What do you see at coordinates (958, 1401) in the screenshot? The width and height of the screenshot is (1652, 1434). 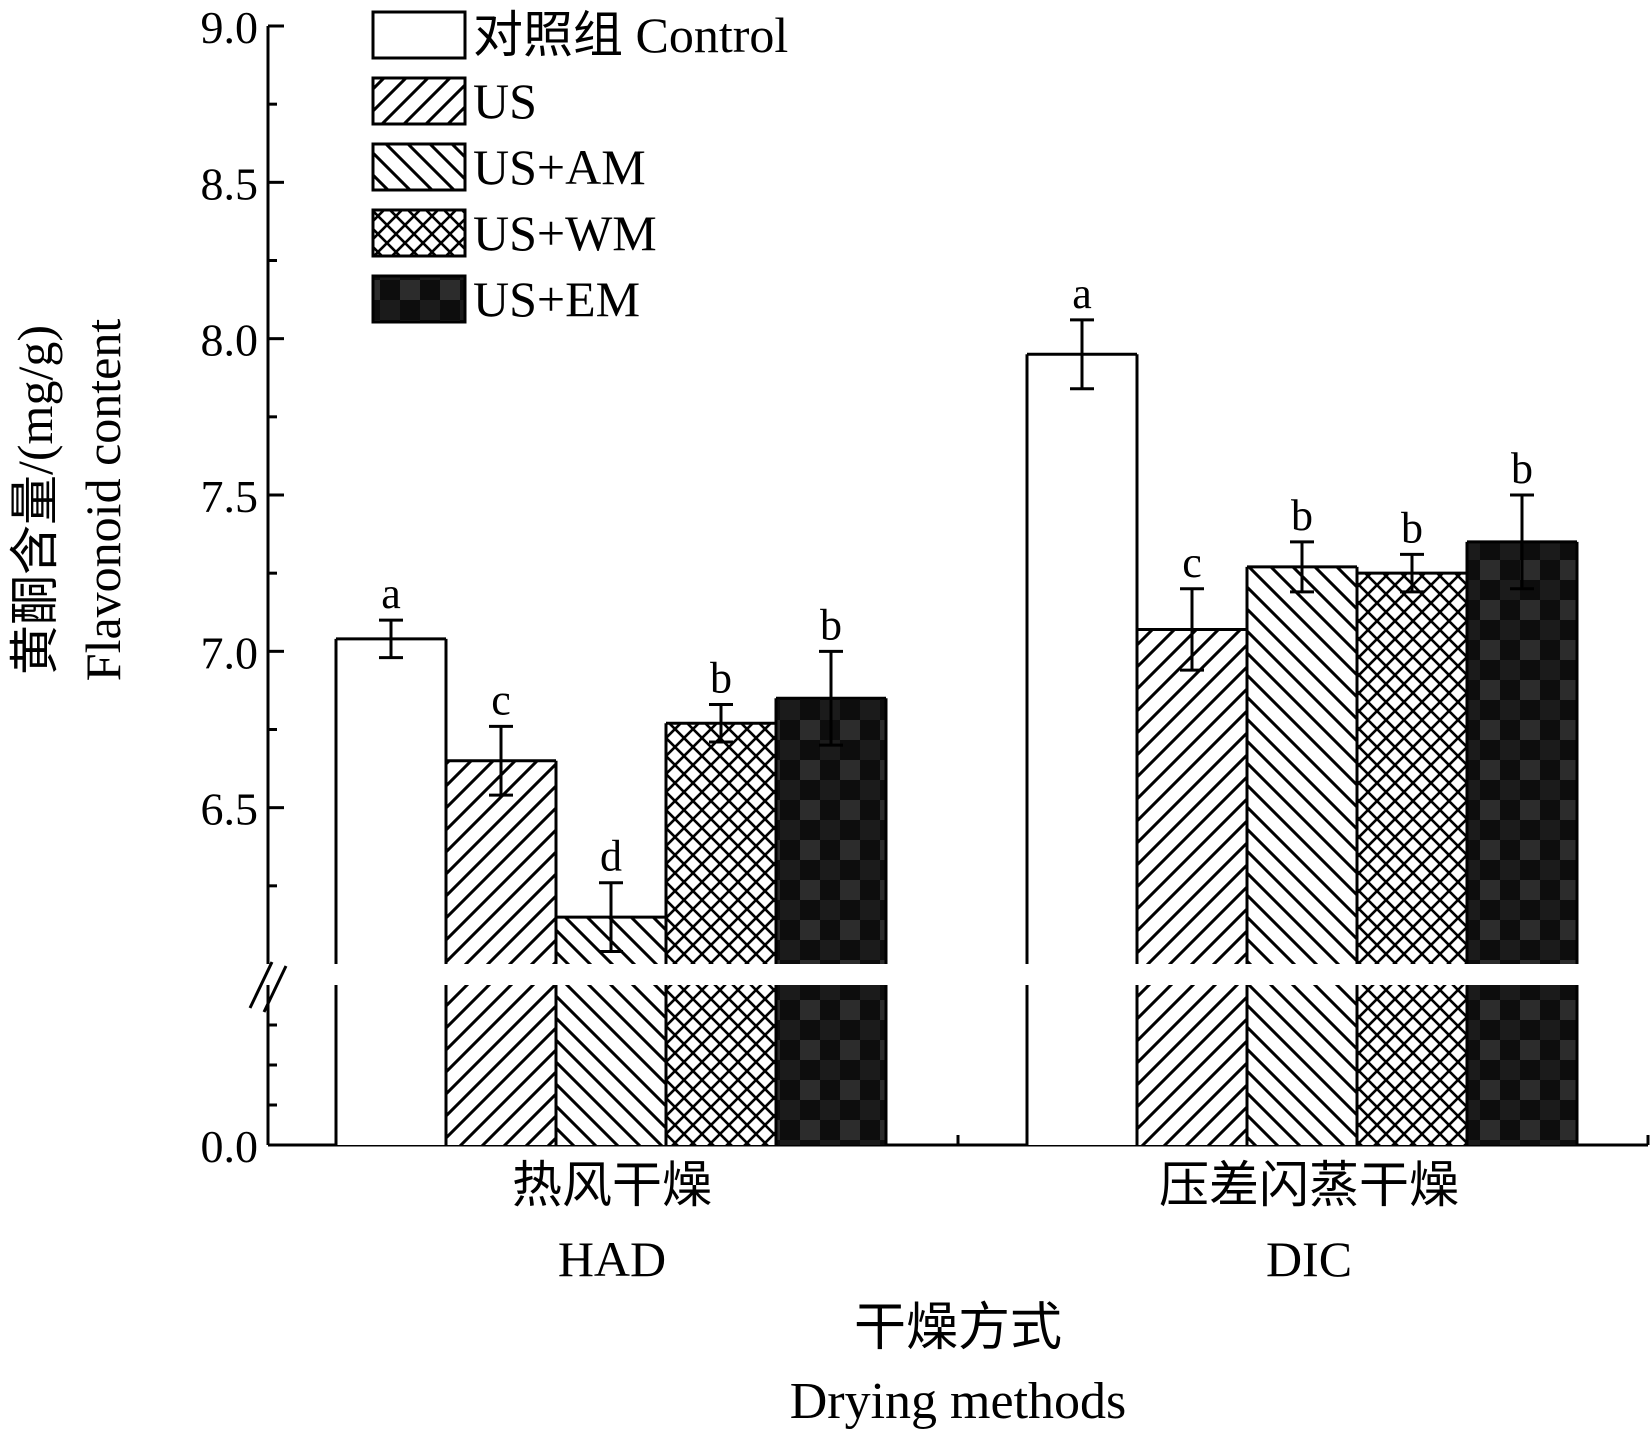 I see `x-axis-title-en: Drying methods` at bounding box center [958, 1401].